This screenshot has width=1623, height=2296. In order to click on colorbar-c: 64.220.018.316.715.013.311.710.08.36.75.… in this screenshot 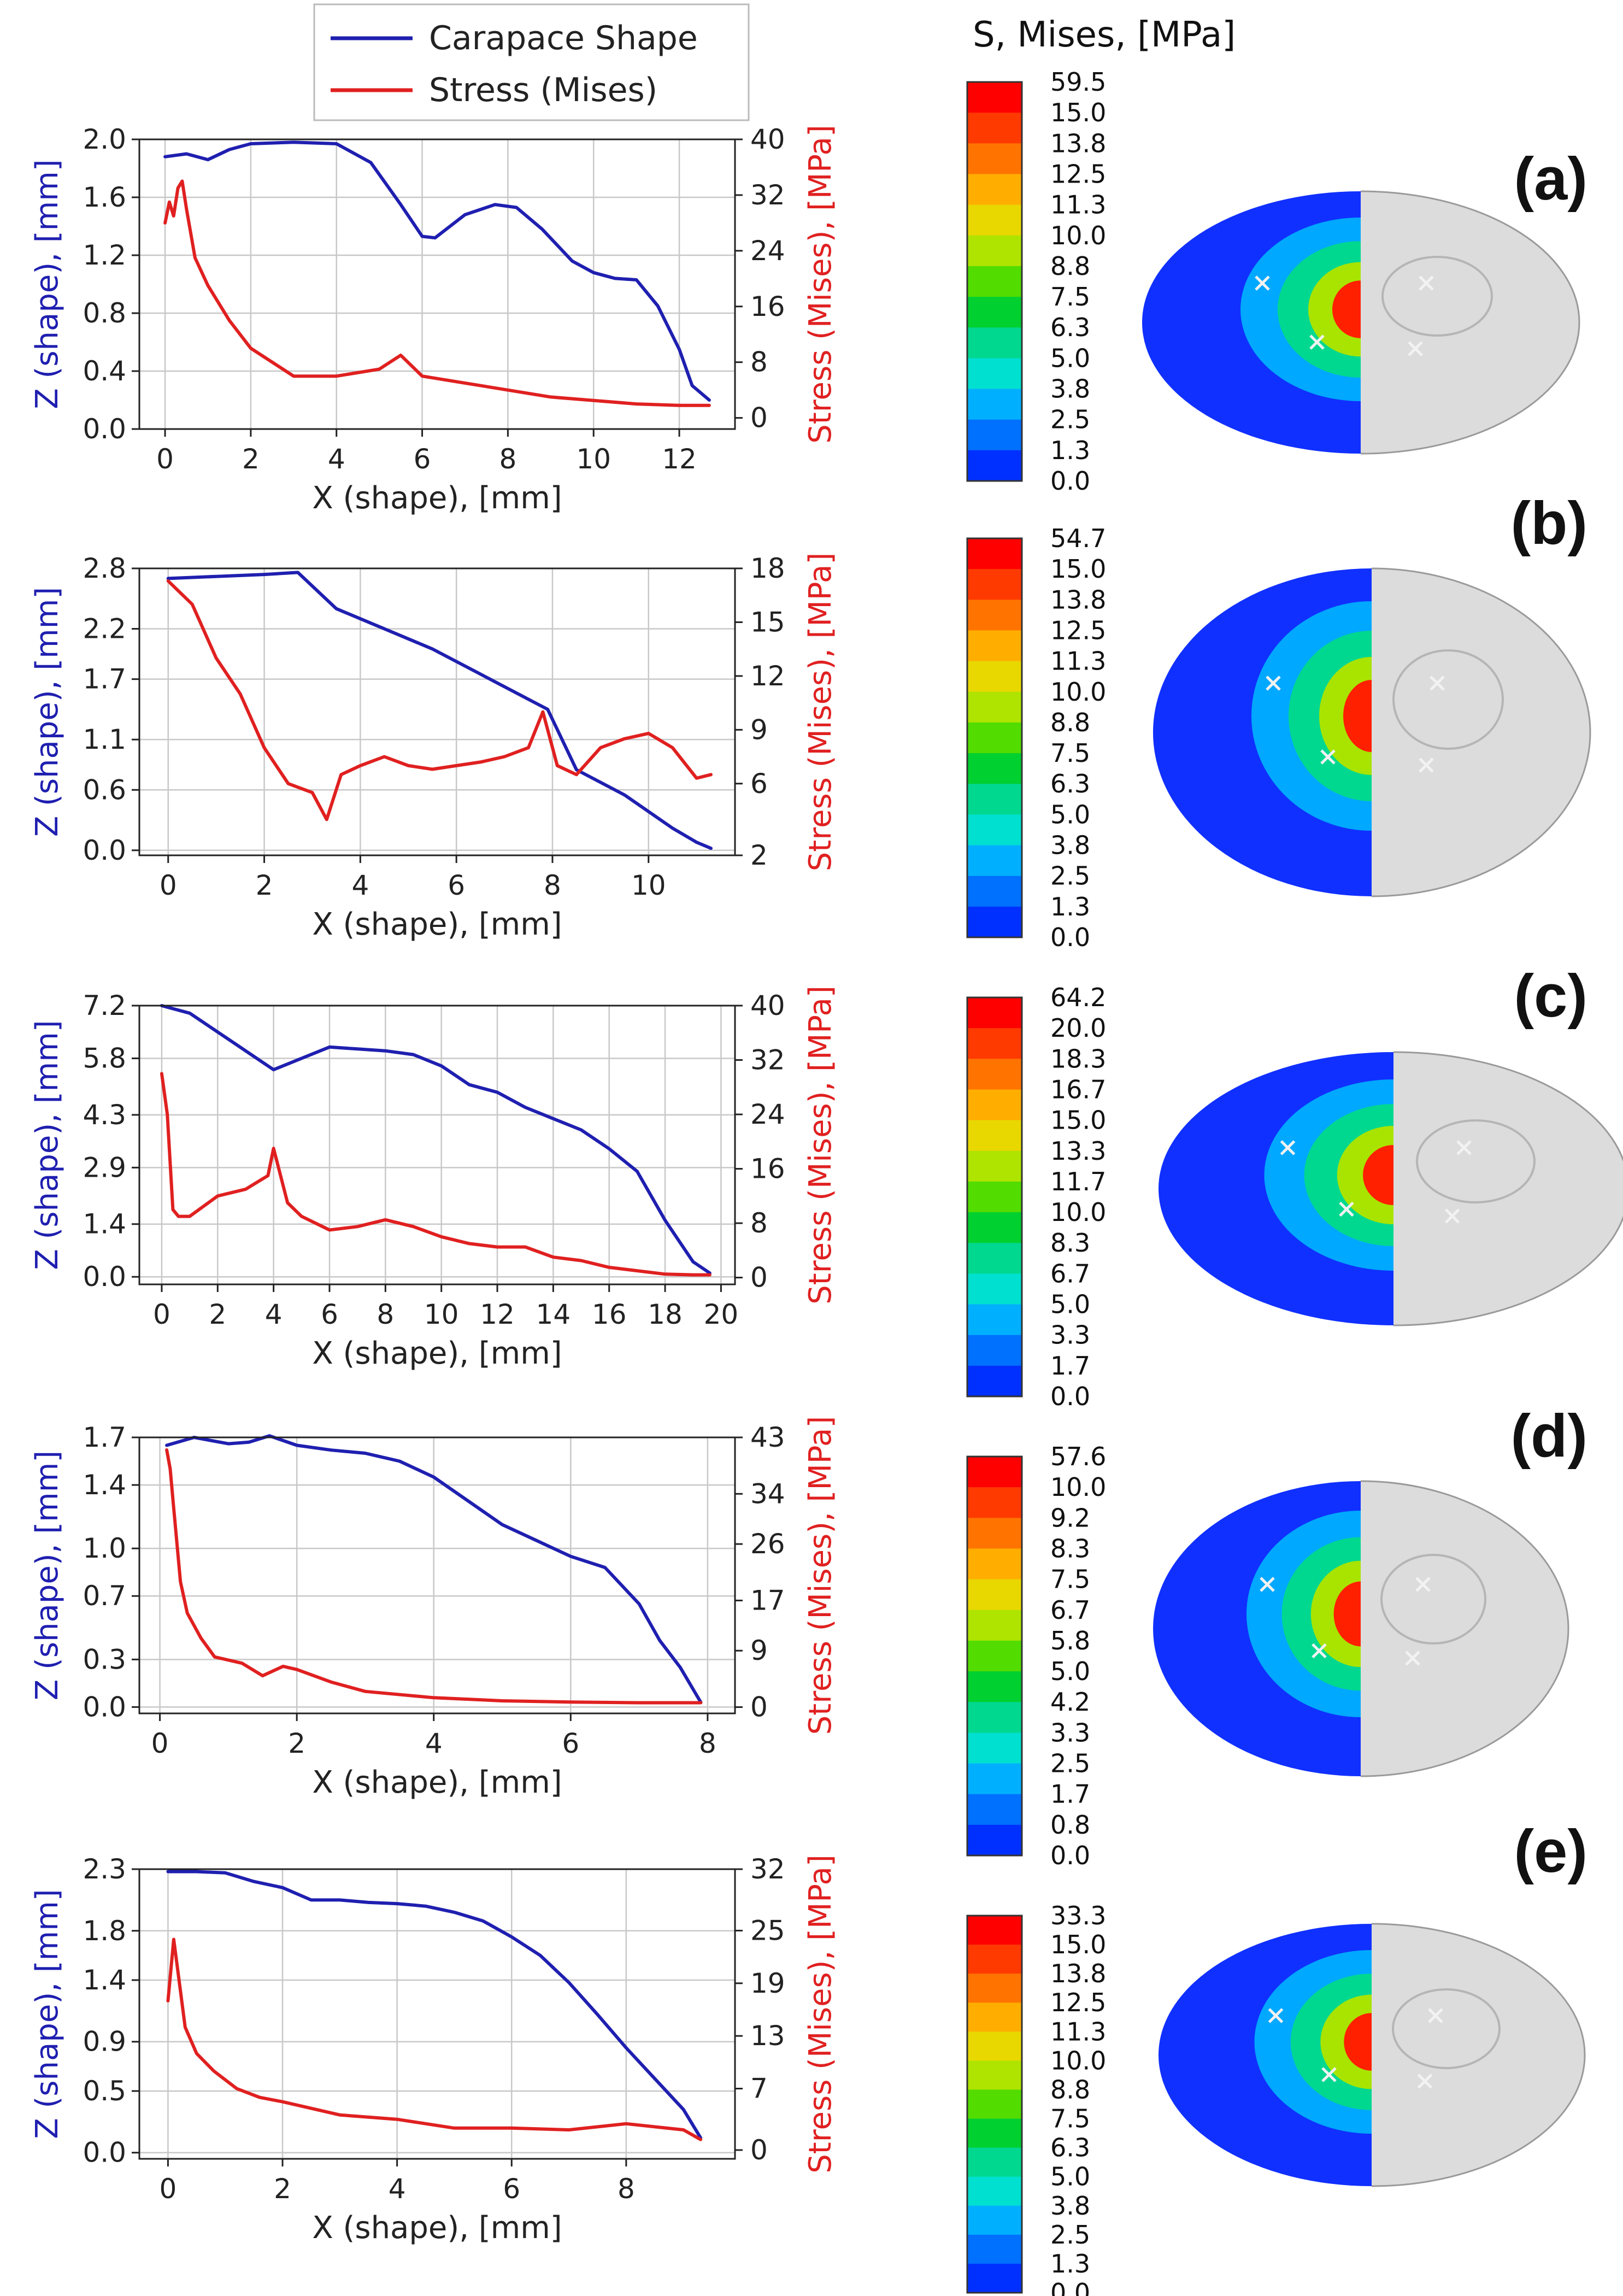, I will do `click(1036, 1197)`.